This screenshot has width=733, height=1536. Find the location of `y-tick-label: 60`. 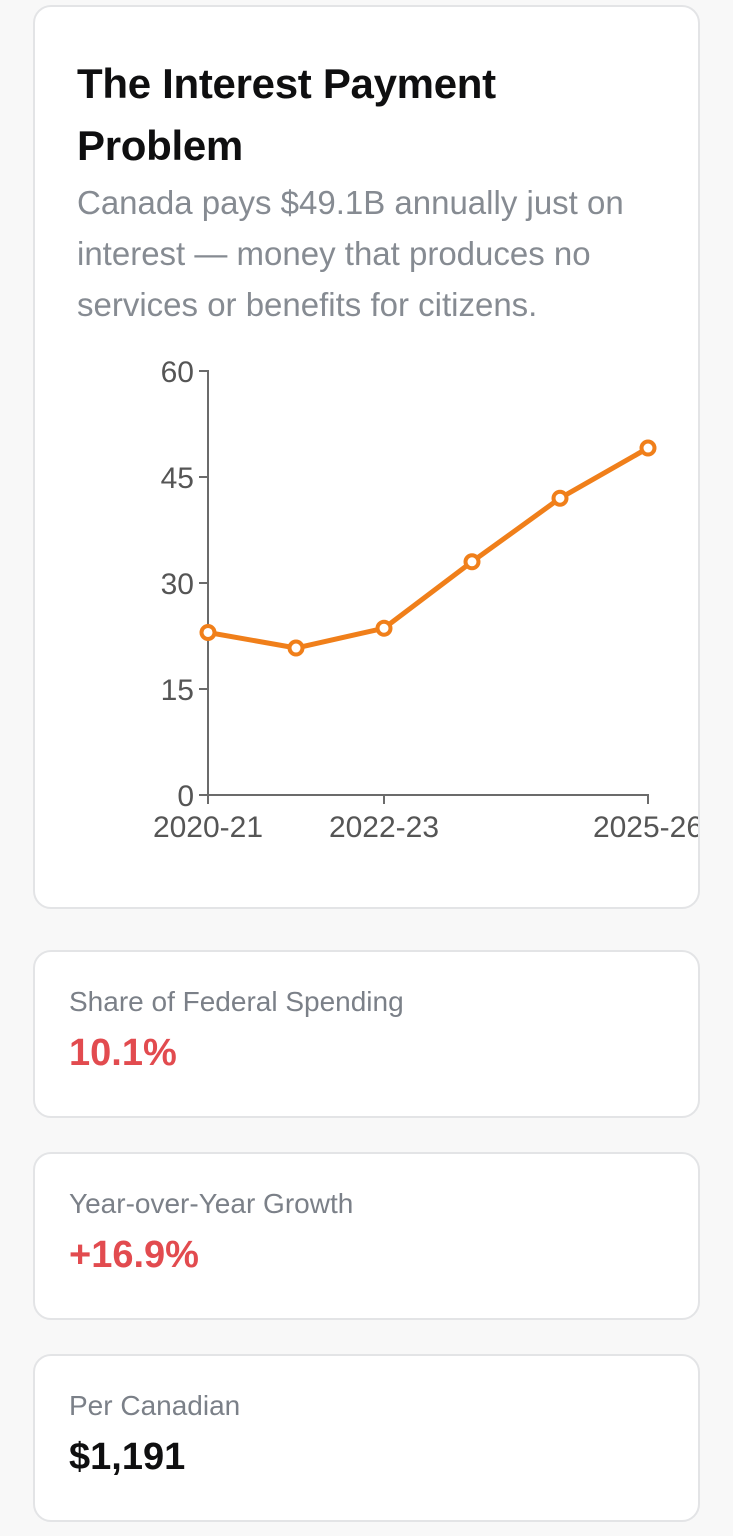

y-tick-label: 60 is located at coordinates (177, 372).